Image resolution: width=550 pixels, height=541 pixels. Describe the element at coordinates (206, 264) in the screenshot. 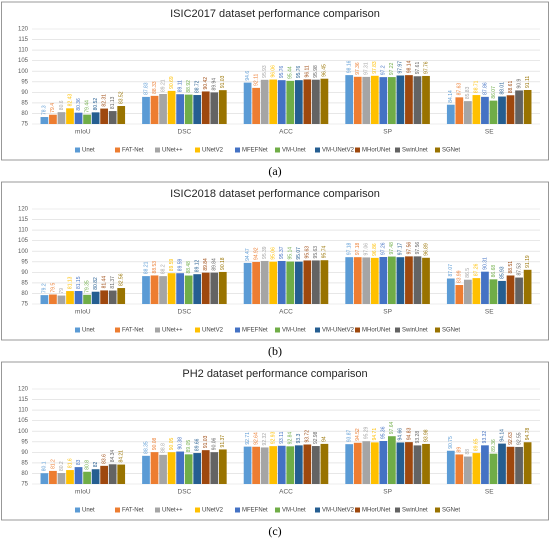

I see `value-label: 89.84` at that location.